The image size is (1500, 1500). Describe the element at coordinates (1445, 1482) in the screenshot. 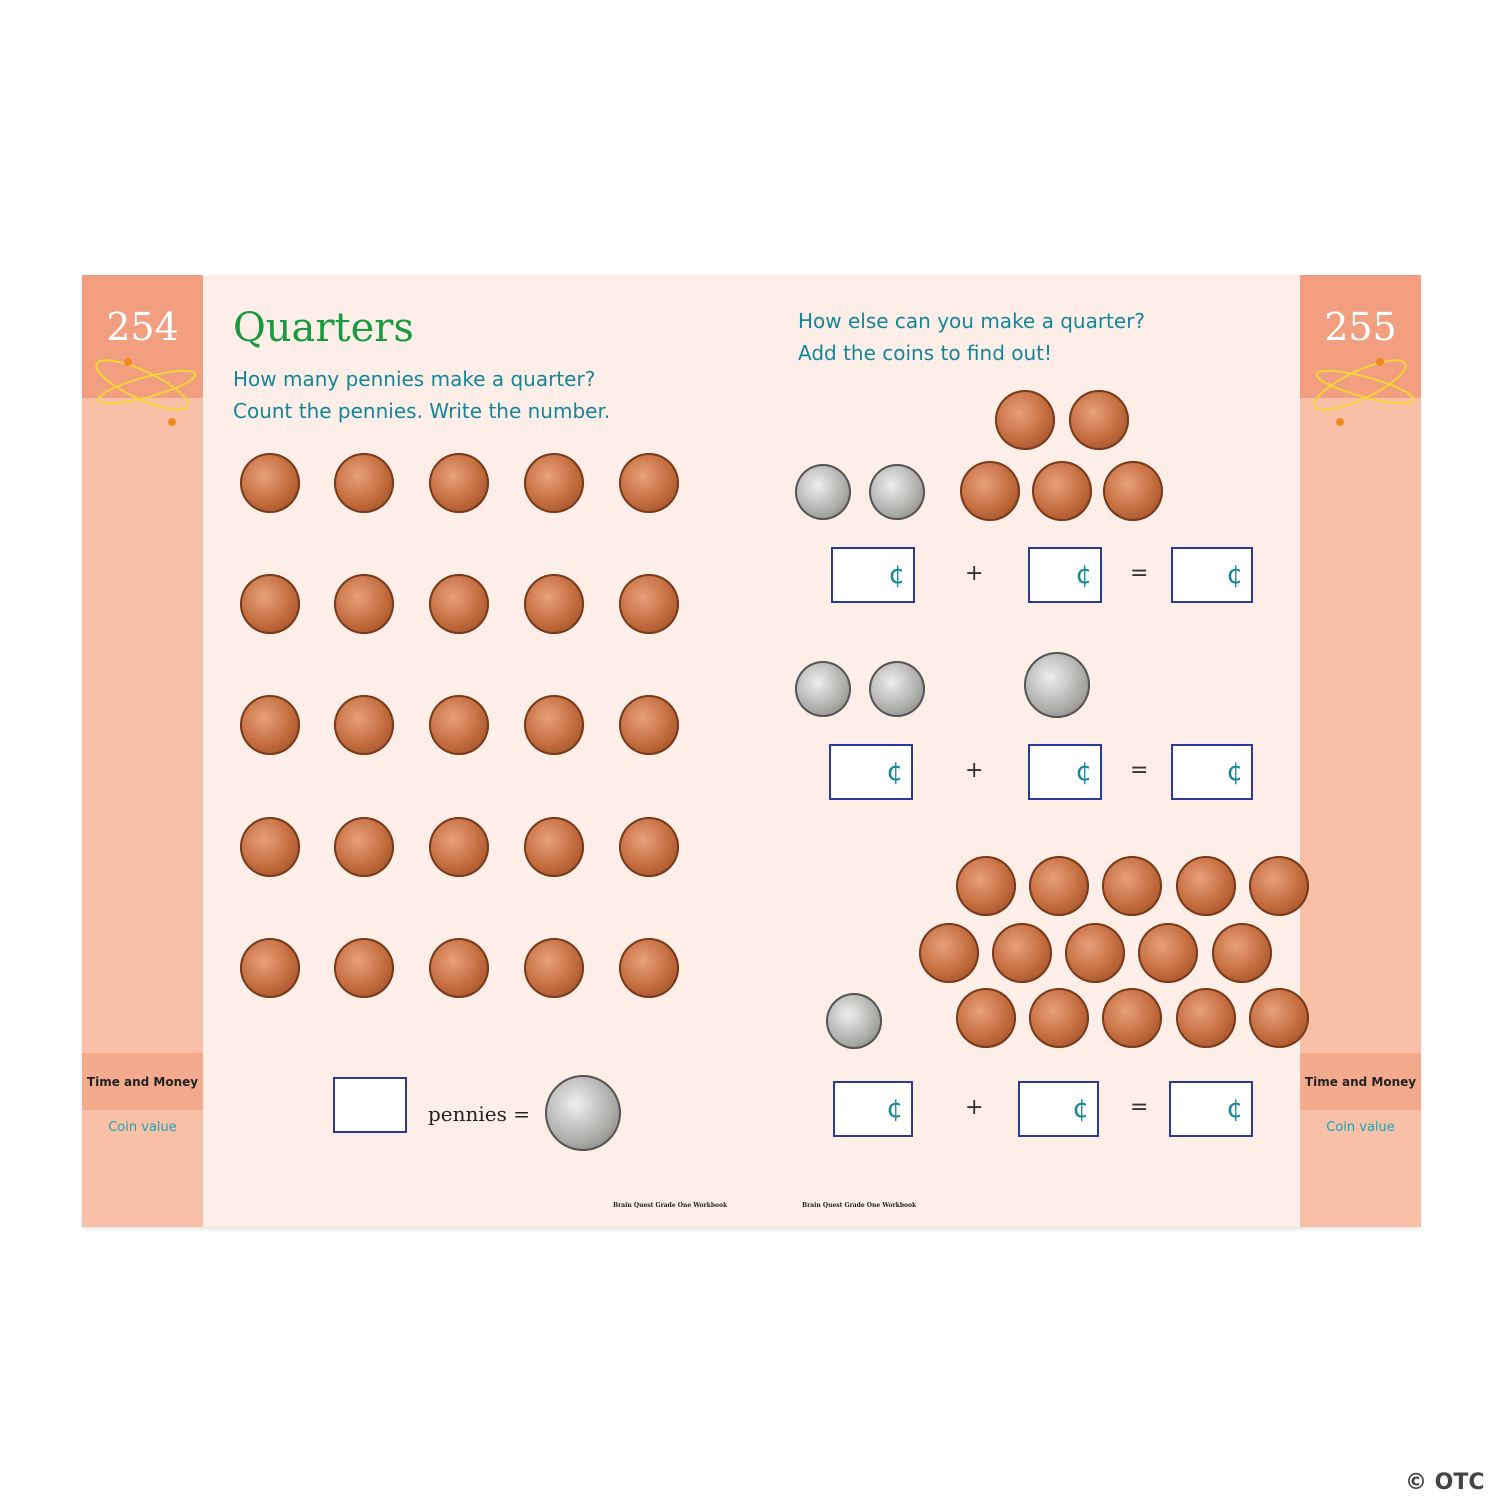

I see `watermark-logo: © OTC` at that location.